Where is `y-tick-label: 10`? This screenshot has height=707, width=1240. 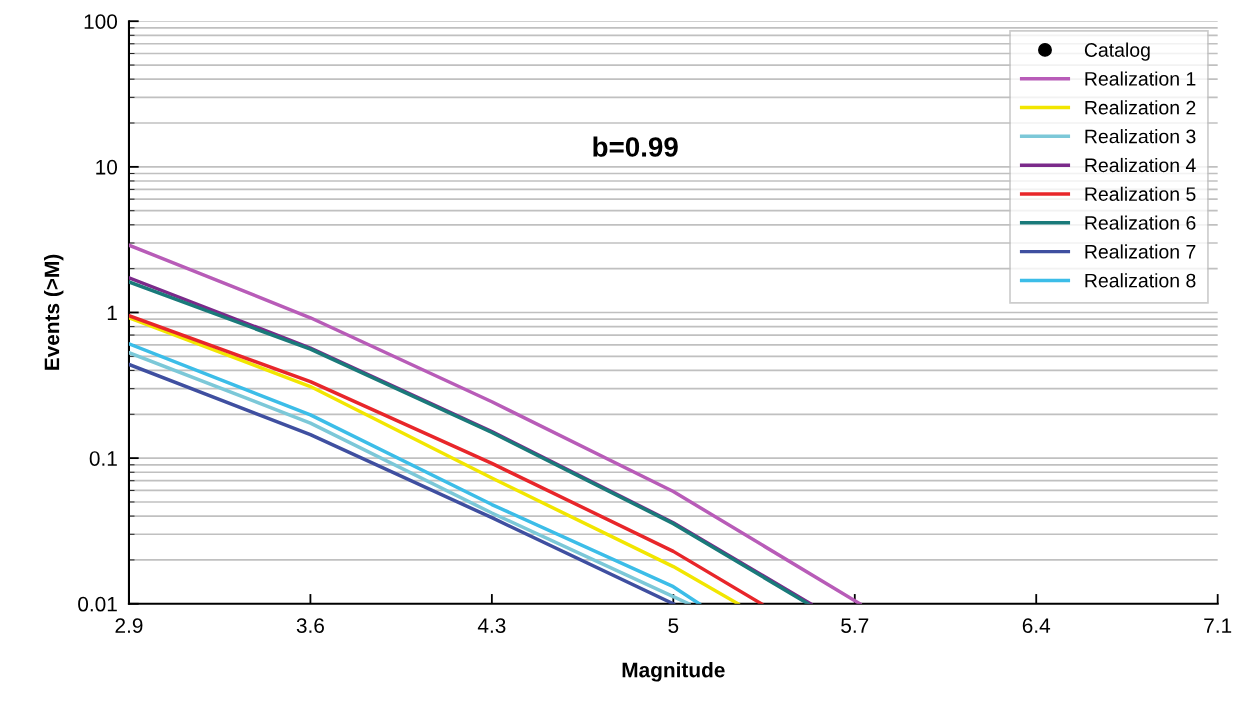 y-tick-label: 10 is located at coordinates (107, 167).